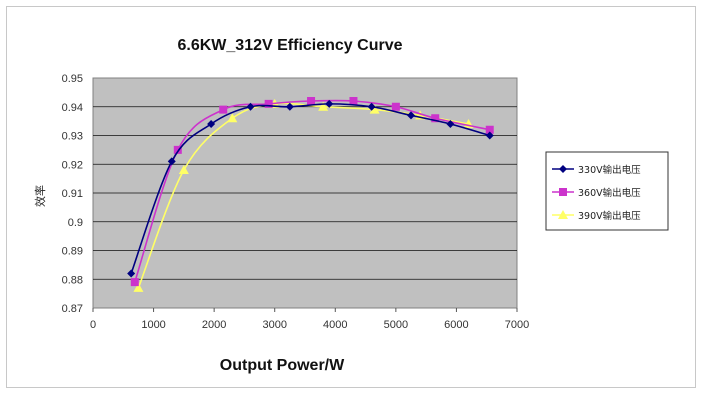 The width and height of the screenshot is (705, 401). I want to click on y-tick-label: 0.87, so click(72, 309).